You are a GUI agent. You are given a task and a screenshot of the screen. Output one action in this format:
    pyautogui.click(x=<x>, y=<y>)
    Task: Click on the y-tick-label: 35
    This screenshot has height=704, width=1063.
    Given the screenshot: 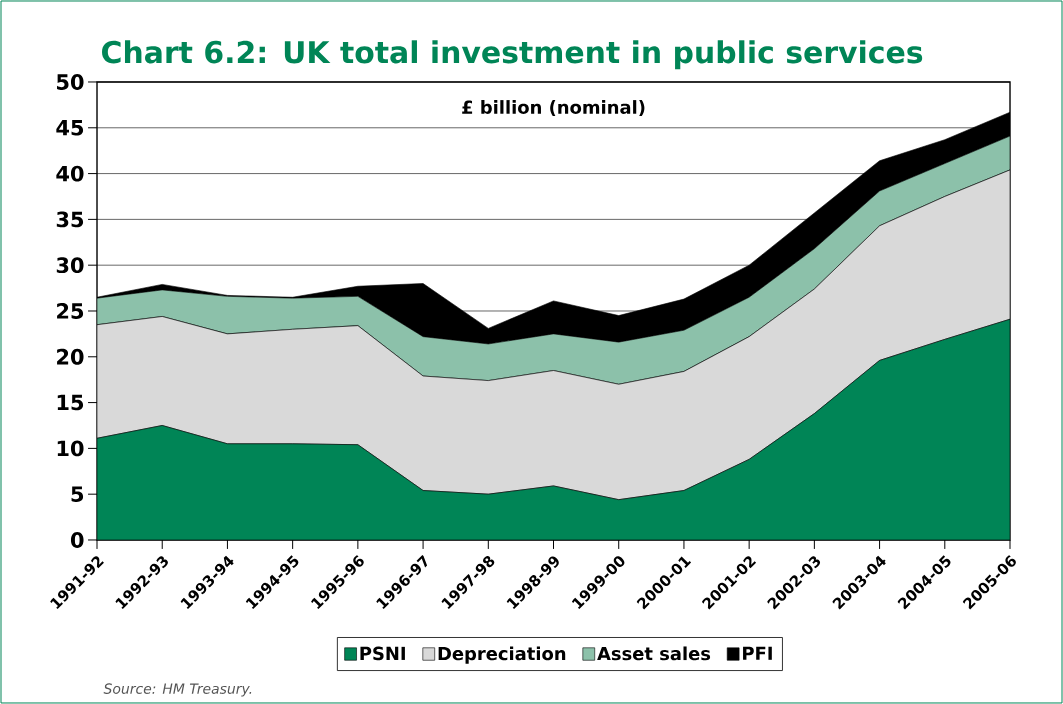 What is the action you would take?
    pyautogui.click(x=70, y=219)
    